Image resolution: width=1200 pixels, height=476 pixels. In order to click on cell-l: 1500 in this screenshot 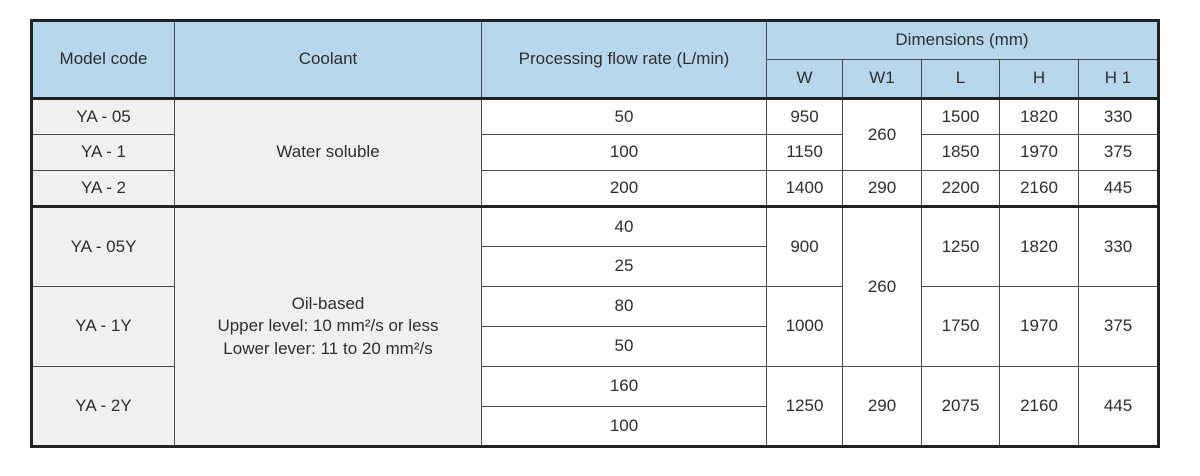, I will do `click(960, 116)`.